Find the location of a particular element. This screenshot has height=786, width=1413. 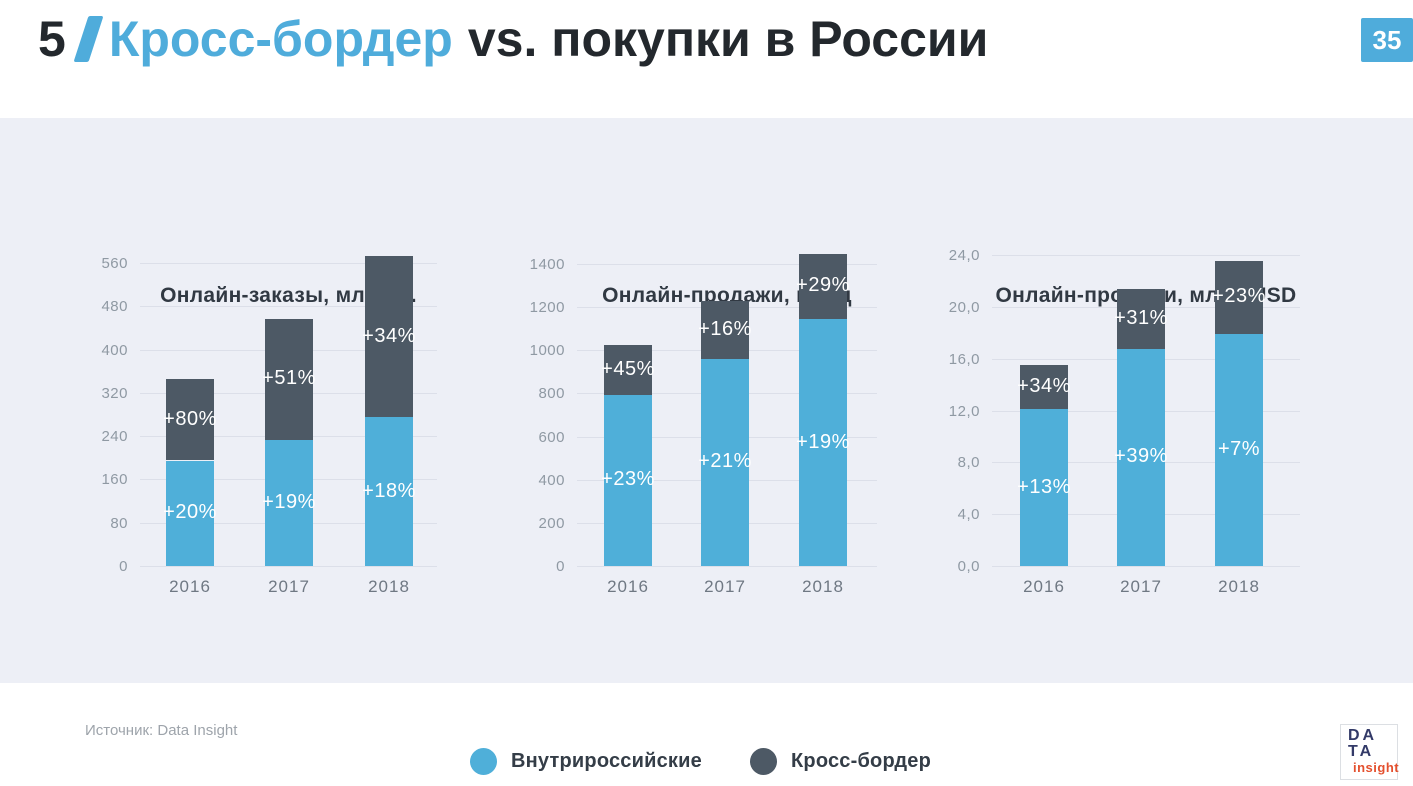

y-tick-label: 80 is located at coordinates (119, 523).